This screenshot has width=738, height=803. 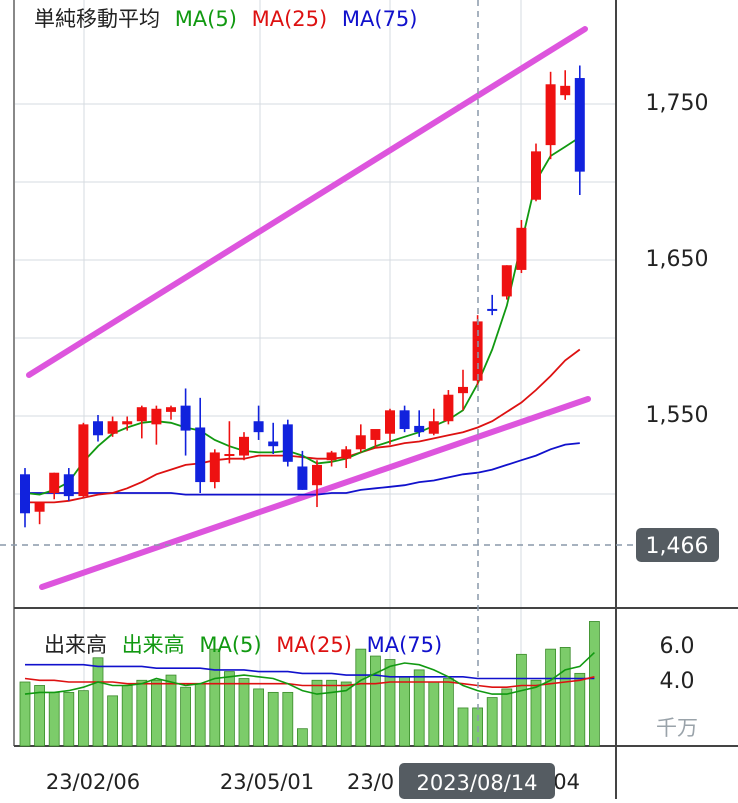 What do you see at coordinates (230, 645) in the screenshot?
I see `volume-legend-ma5: MA(5)` at bounding box center [230, 645].